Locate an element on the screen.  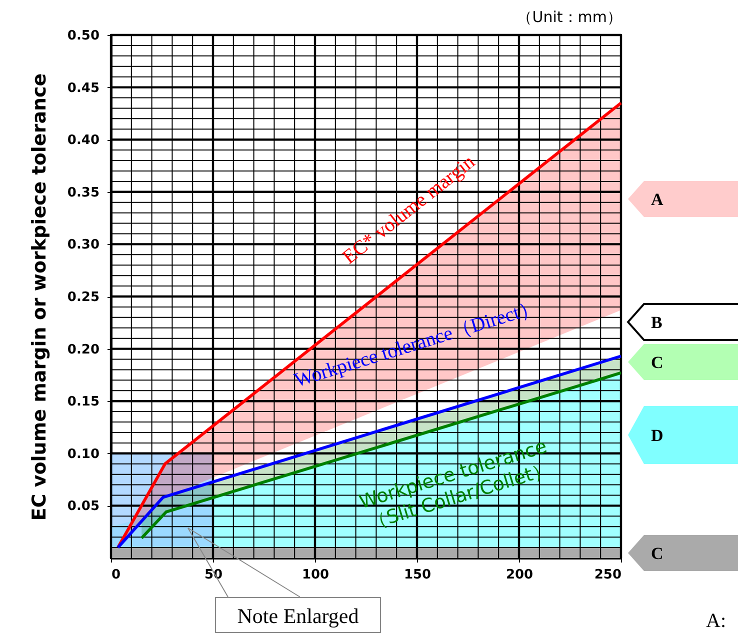
text: A: is located at coordinates (716, 621).